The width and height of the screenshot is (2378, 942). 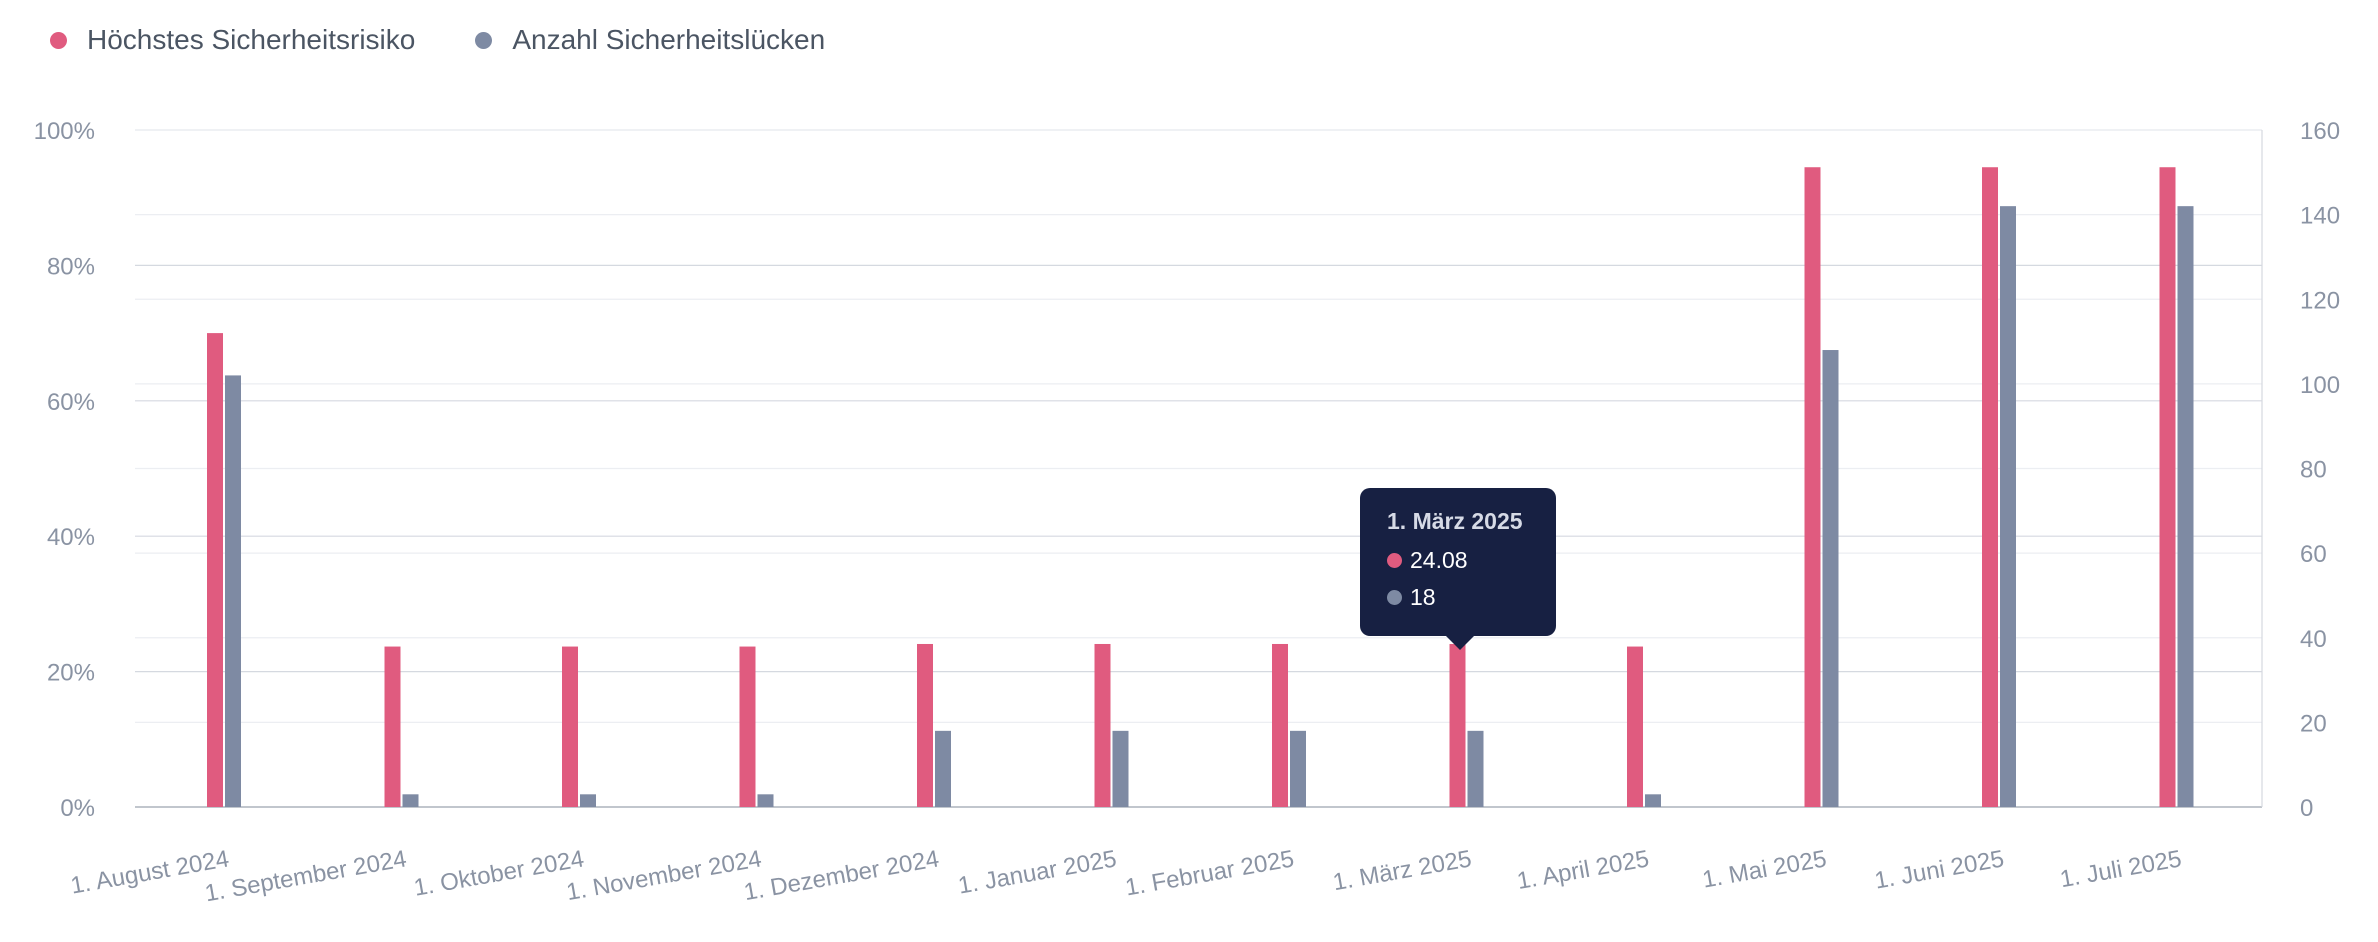 What do you see at coordinates (2320, 385) in the screenshot?
I see `y-right-tick-label: 100` at bounding box center [2320, 385].